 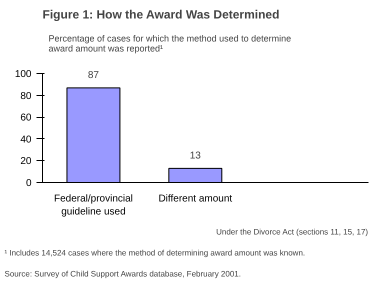 What do you see at coordinates (195, 199) in the screenshot?
I see `x-tick-label: Different amount` at bounding box center [195, 199].